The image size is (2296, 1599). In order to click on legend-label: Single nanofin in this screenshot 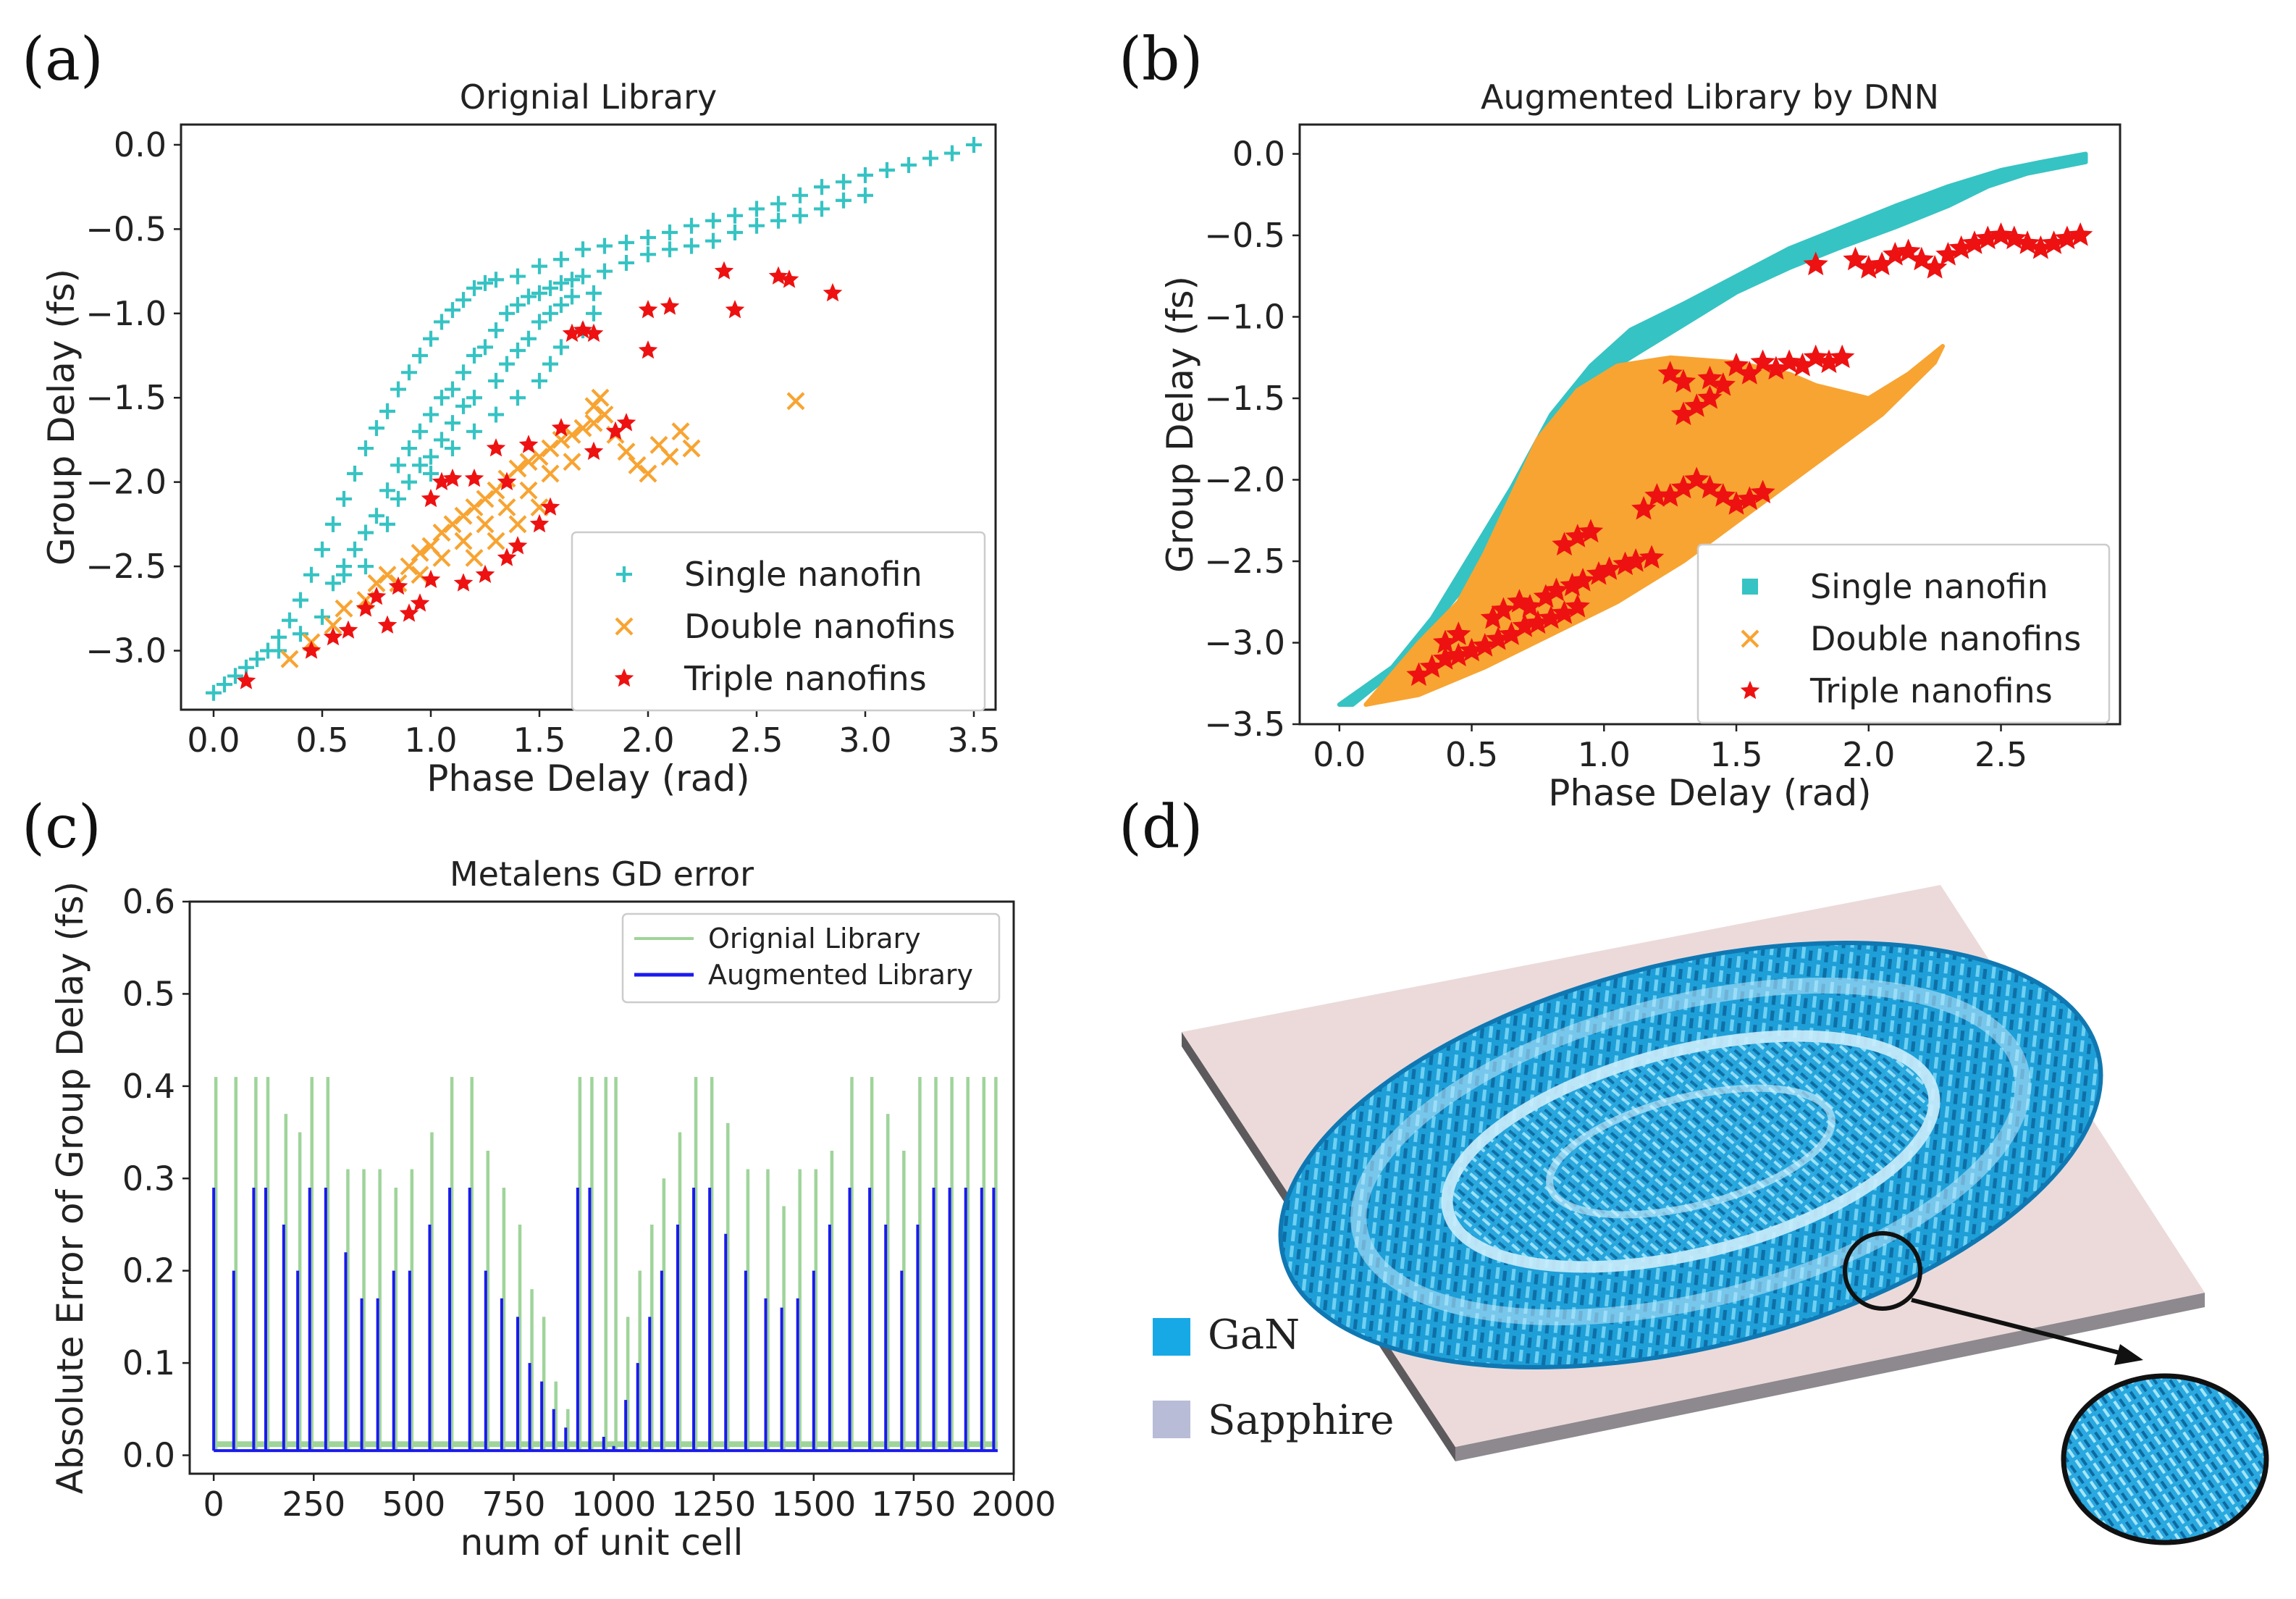, I will do `click(803, 574)`.